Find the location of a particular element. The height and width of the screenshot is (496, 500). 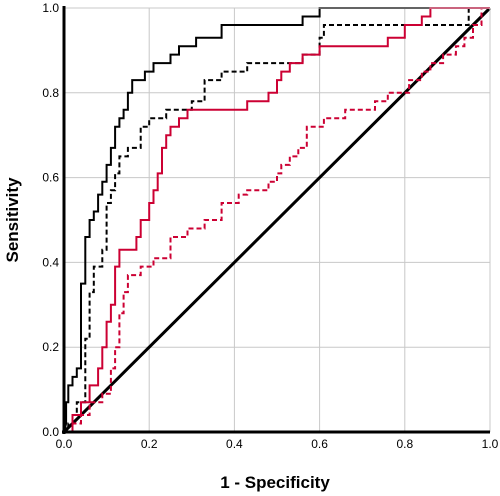

x-tick-label: 0.8 is located at coordinates (404, 444).